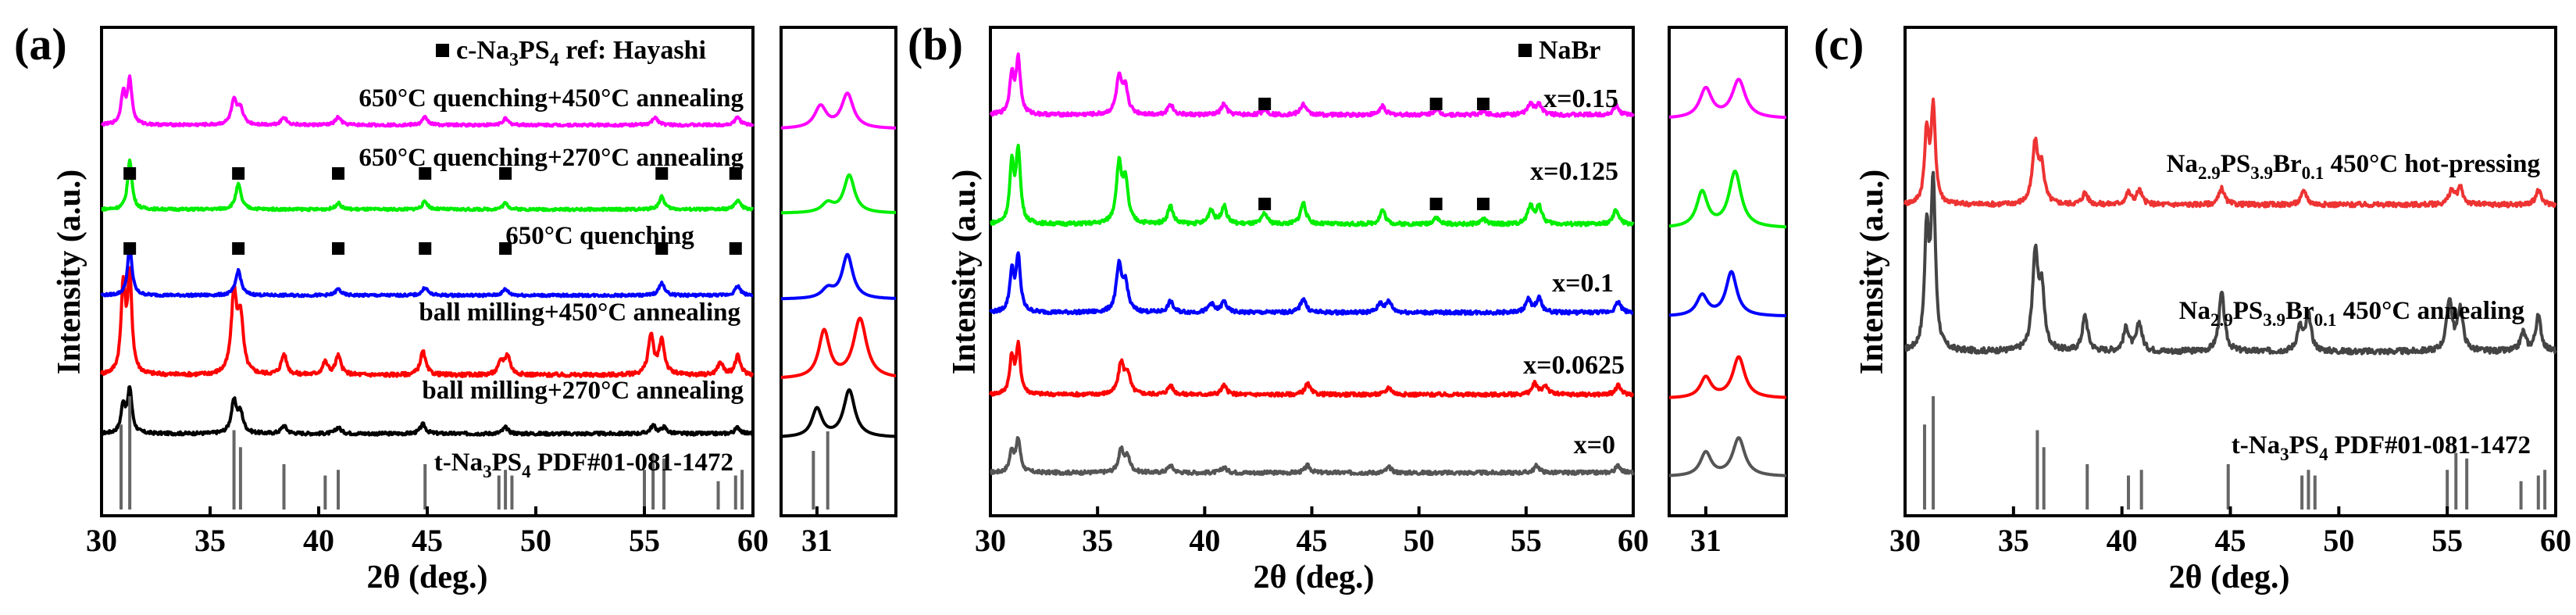 Image resolution: width=2576 pixels, height=615 pixels. What do you see at coordinates (69, 273) in the screenshot?
I see `panel-a-ylabel: Intensity (a.u.)` at bounding box center [69, 273].